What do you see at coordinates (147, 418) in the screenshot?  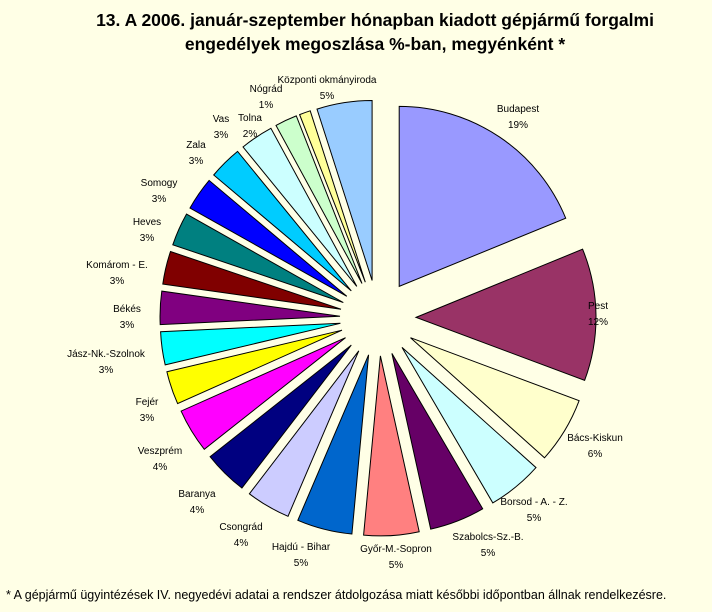 I see `slice-label-value-10: 3%` at bounding box center [147, 418].